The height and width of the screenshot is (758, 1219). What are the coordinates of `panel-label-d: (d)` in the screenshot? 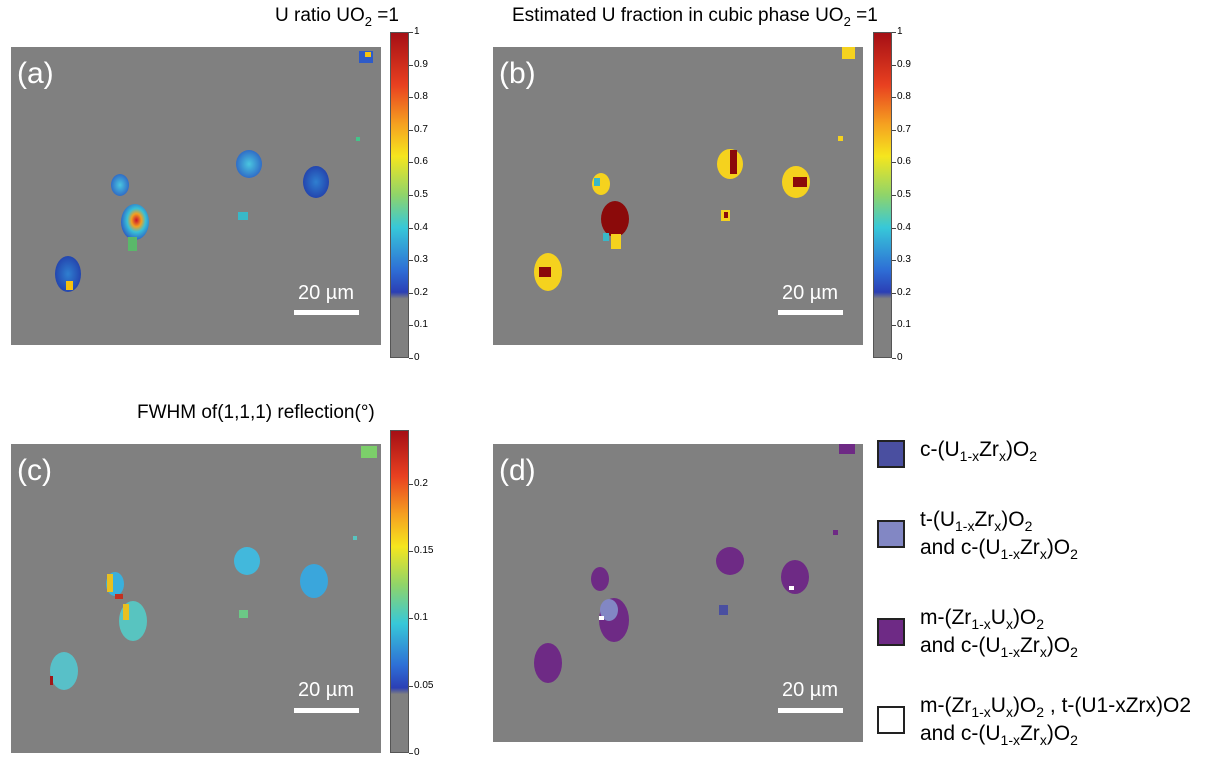 It's located at (517, 470).